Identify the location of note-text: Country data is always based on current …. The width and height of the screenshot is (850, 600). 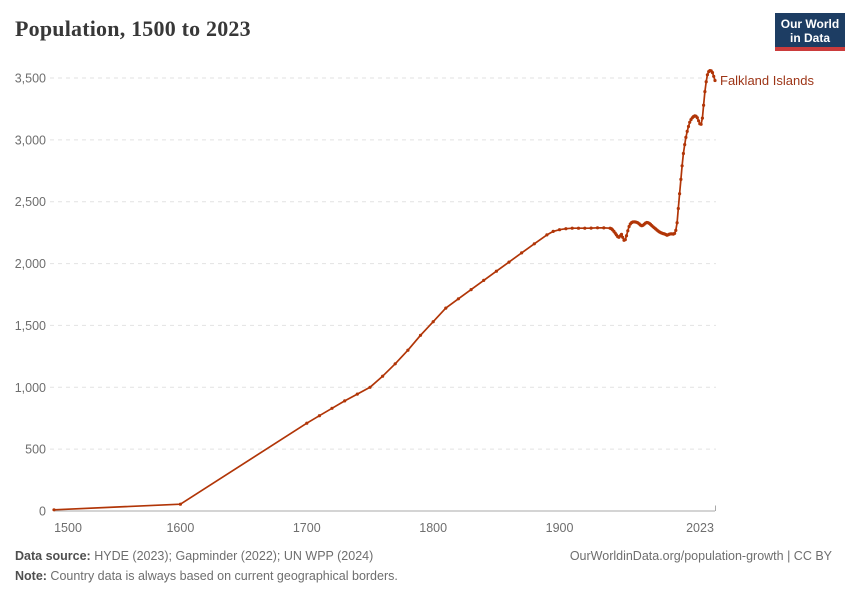
(222, 576).